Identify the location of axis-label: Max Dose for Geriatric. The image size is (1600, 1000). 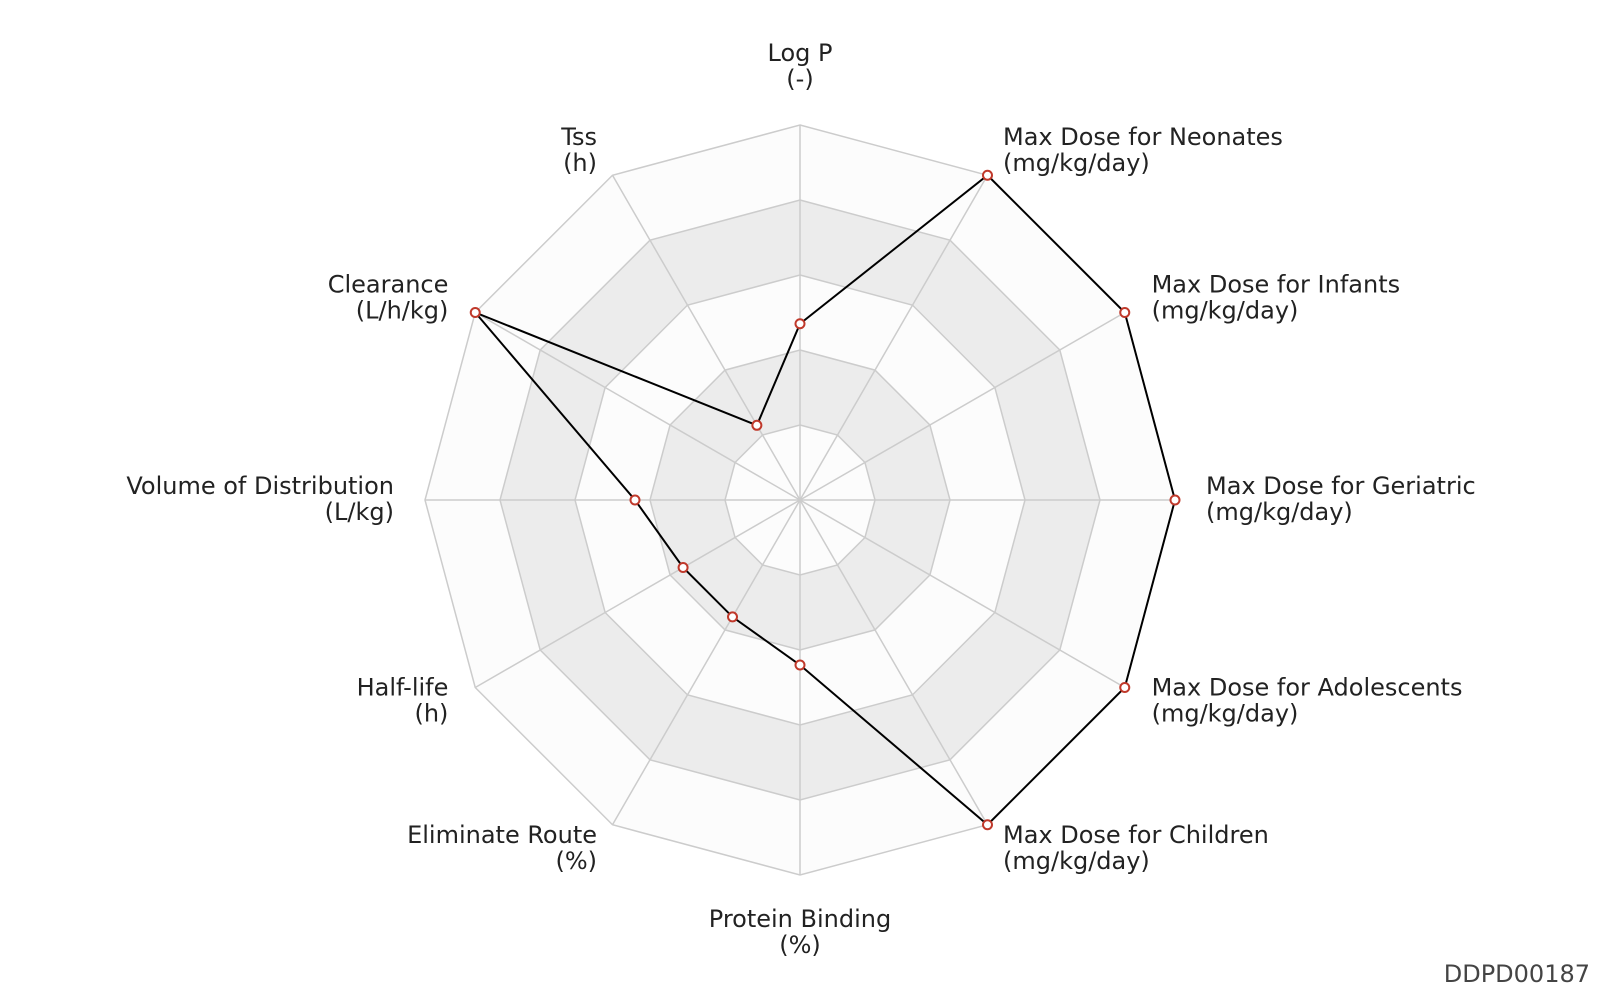
(1341, 486).